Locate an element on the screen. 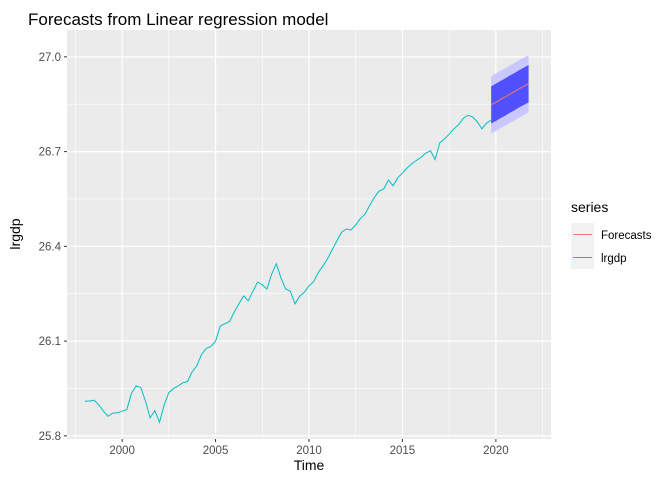 This screenshot has height=480, width=672. y-tick-label: 26.4 is located at coordinates (50, 247).